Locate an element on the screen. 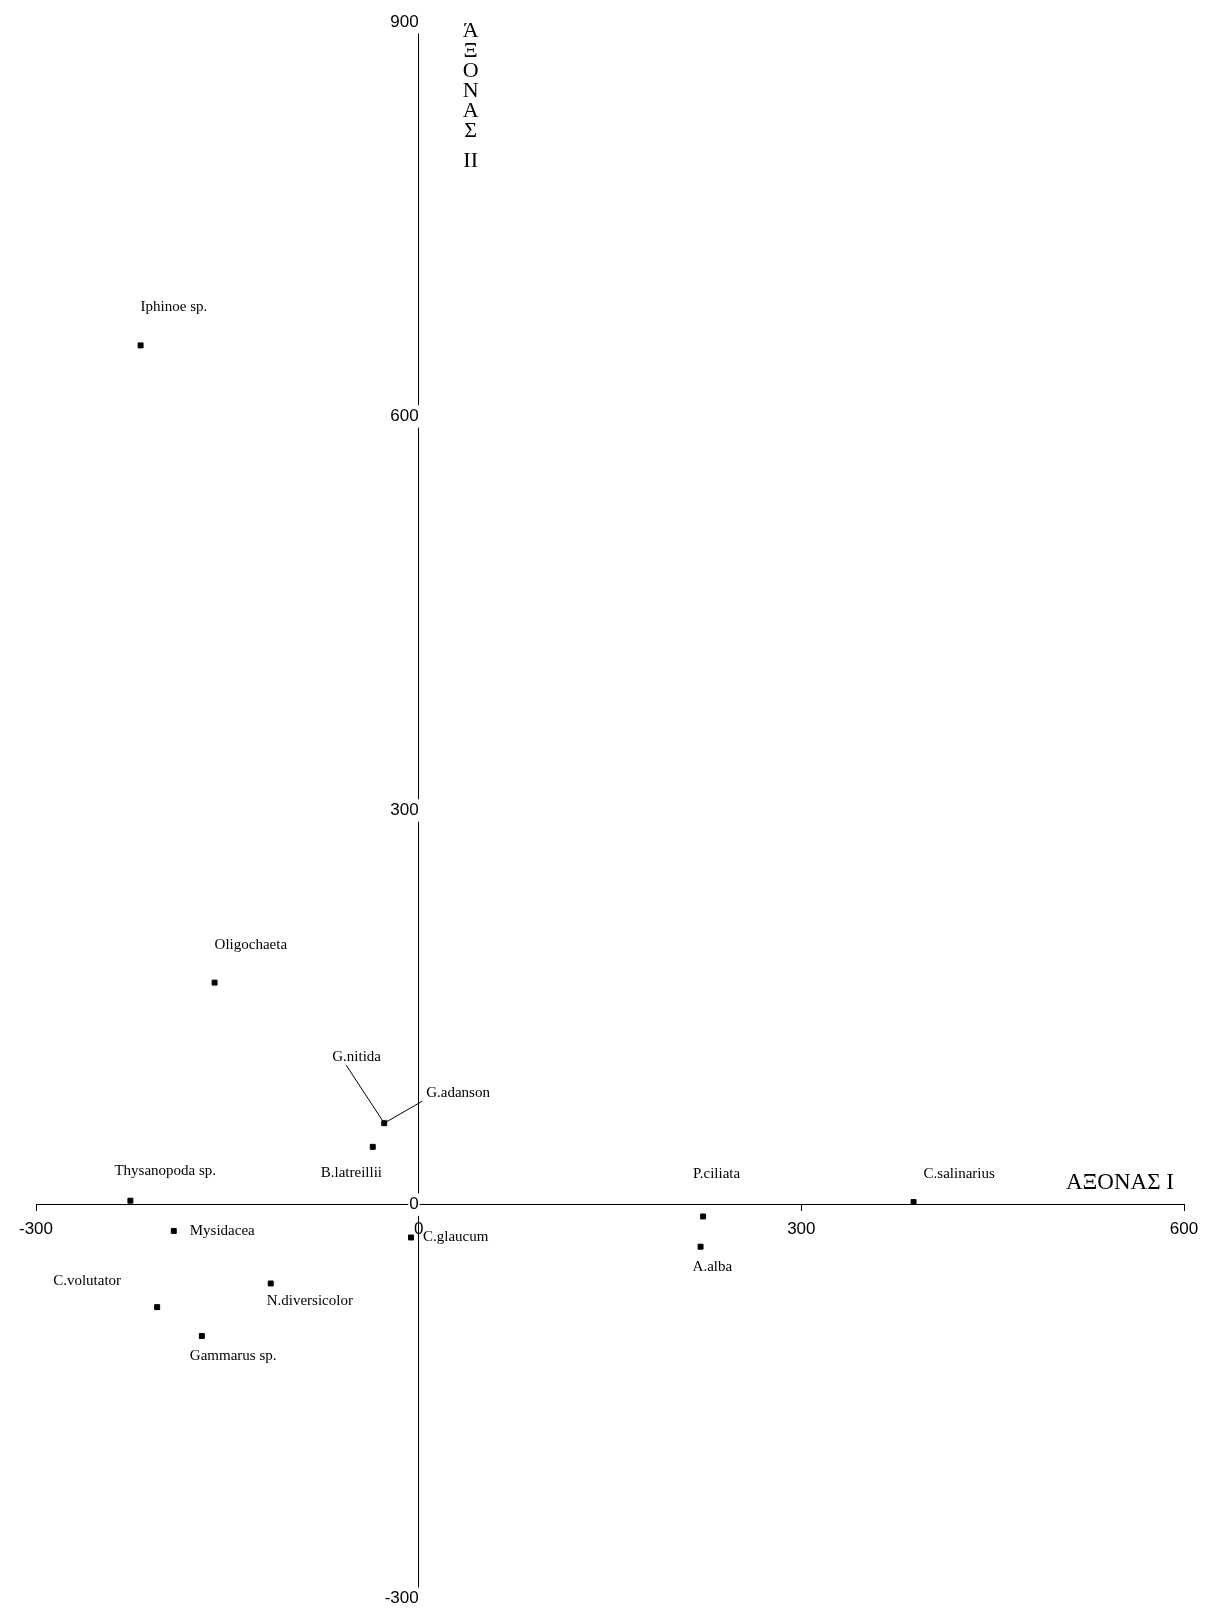 The height and width of the screenshot is (1621, 1212). y-tick-label: 0 is located at coordinates (414, 1204).